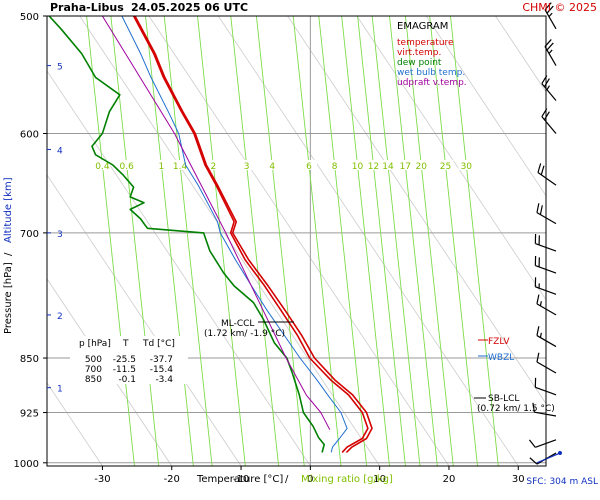 This screenshot has height=500, width=600. I want to click on altitude-tick-label: 1, so click(60, 390).